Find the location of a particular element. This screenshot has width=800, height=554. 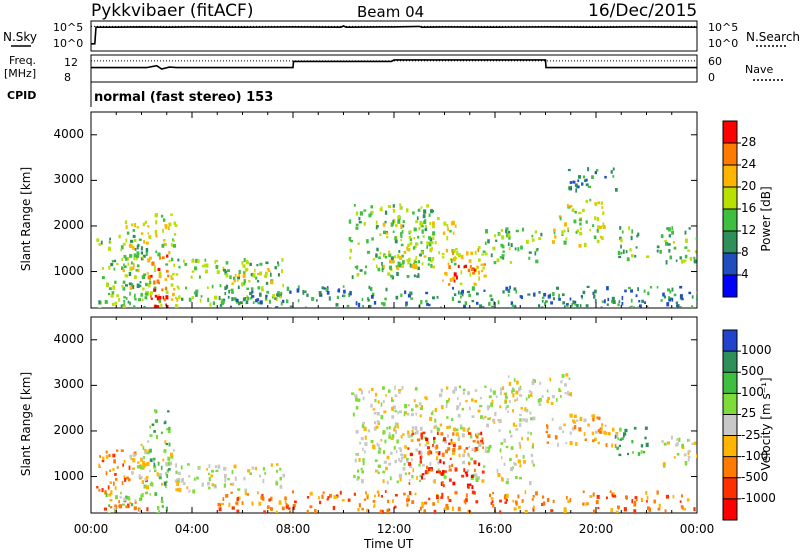

velocity-colorbar-ticklabel-0: 1000 is located at coordinates (756, 350).